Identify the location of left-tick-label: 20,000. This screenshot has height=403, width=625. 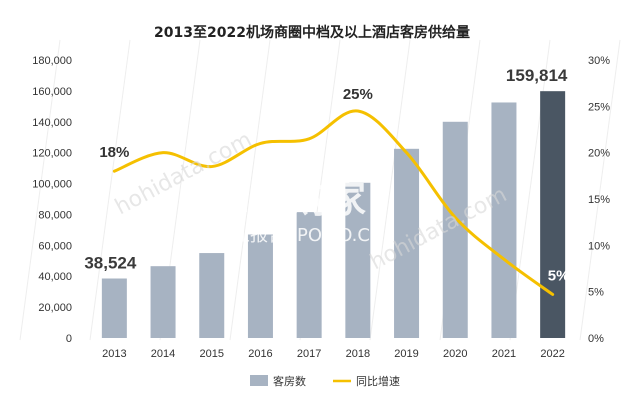
(55, 308).